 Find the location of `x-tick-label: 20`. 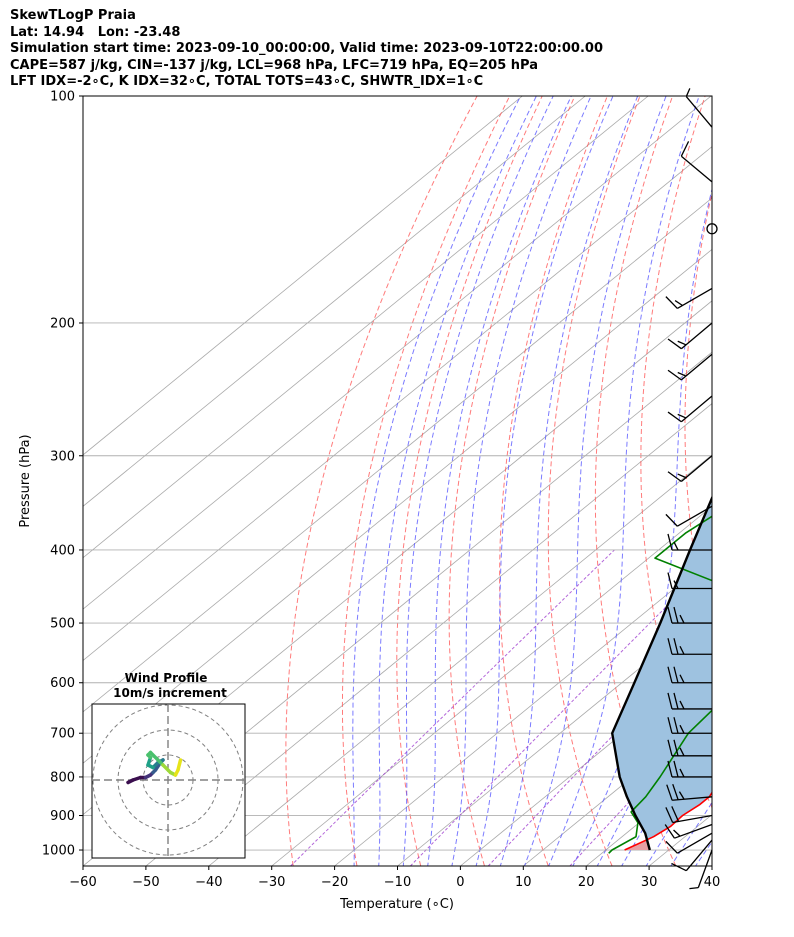

x-tick-label: 20 is located at coordinates (586, 882).